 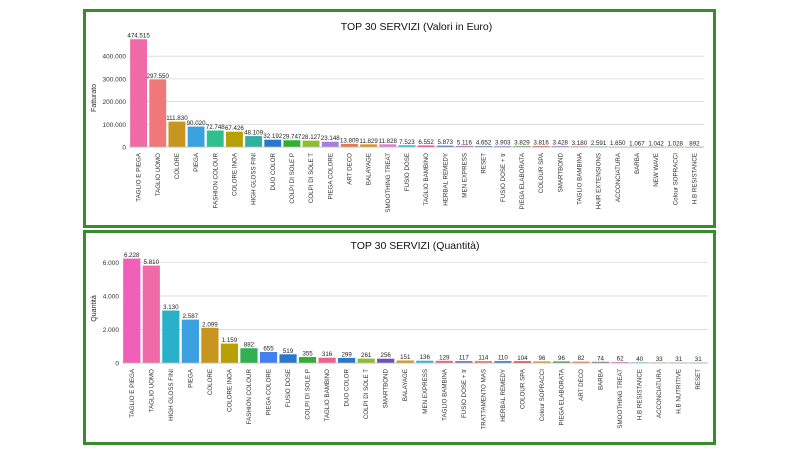 I want to click on category-label: PIEGA COLORE, so click(x=330, y=176).